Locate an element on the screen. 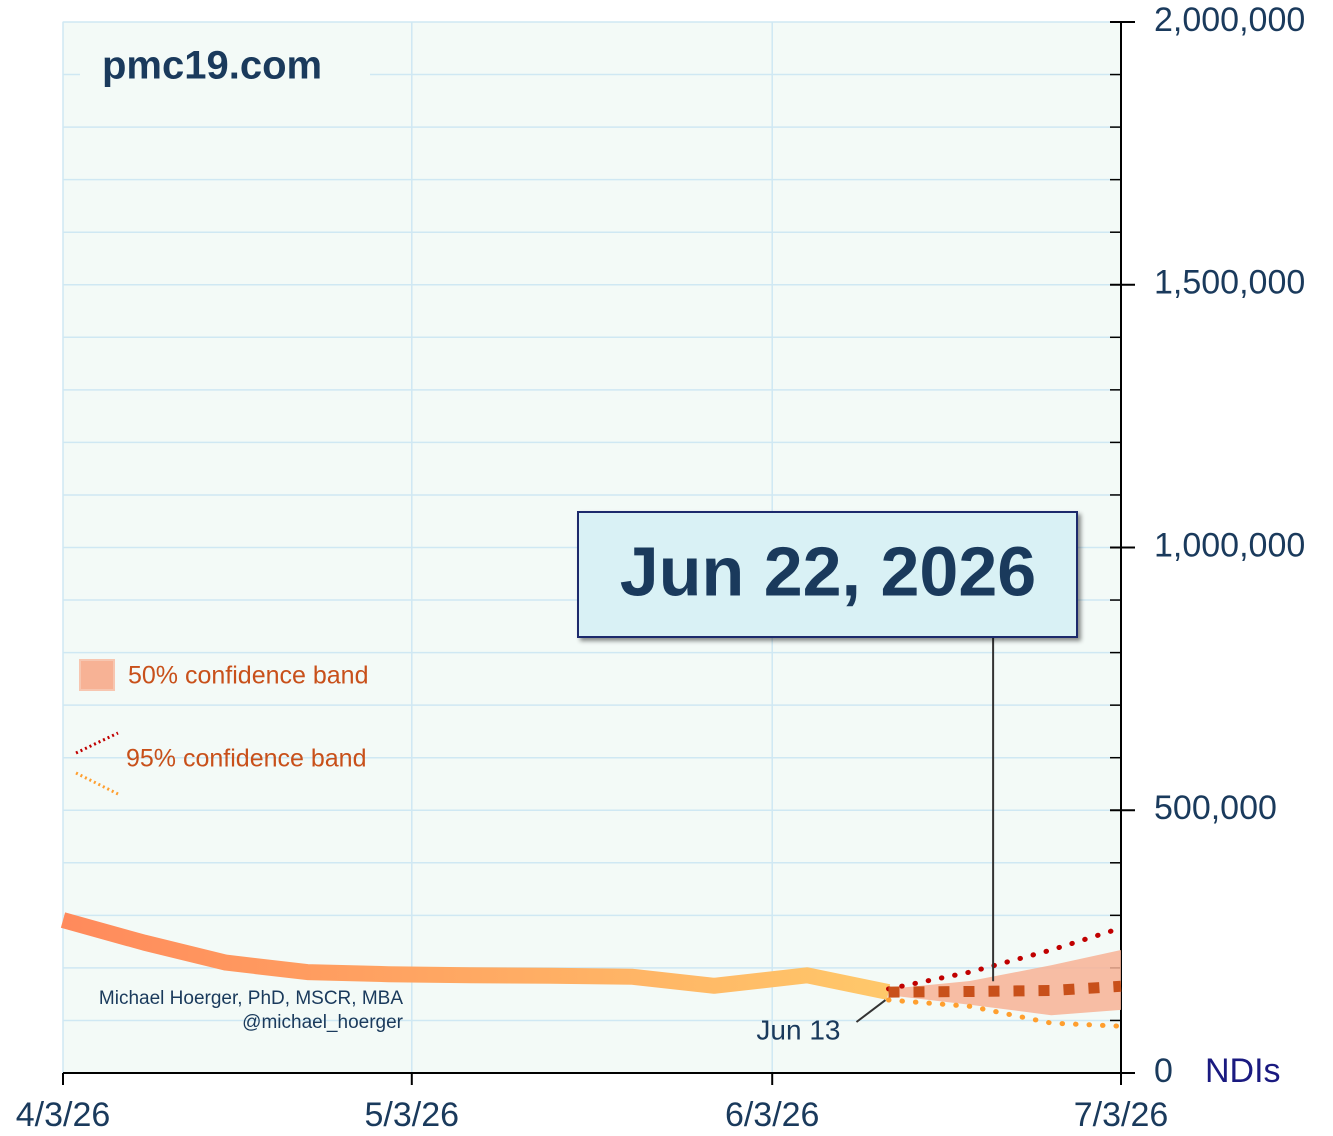 The height and width of the screenshot is (1136, 1333). y-tick-label: 2,000,000 is located at coordinates (1229, 20).